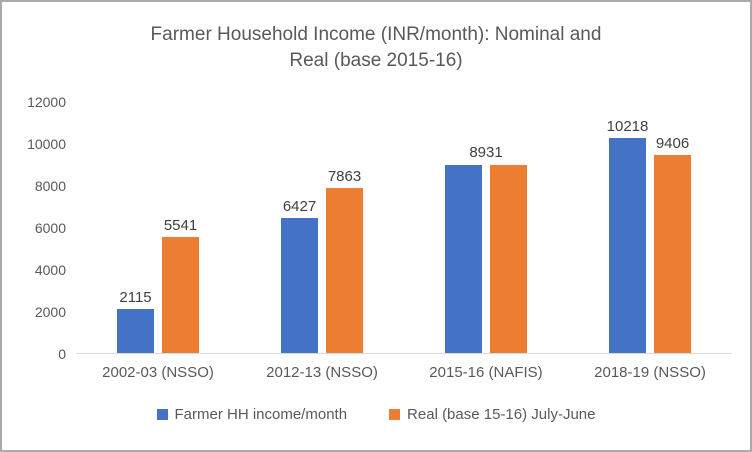 This screenshot has height=452, width=752. Describe the element at coordinates (344, 260) in the screenshot. I see `bar-real-1: 7863` at that location.